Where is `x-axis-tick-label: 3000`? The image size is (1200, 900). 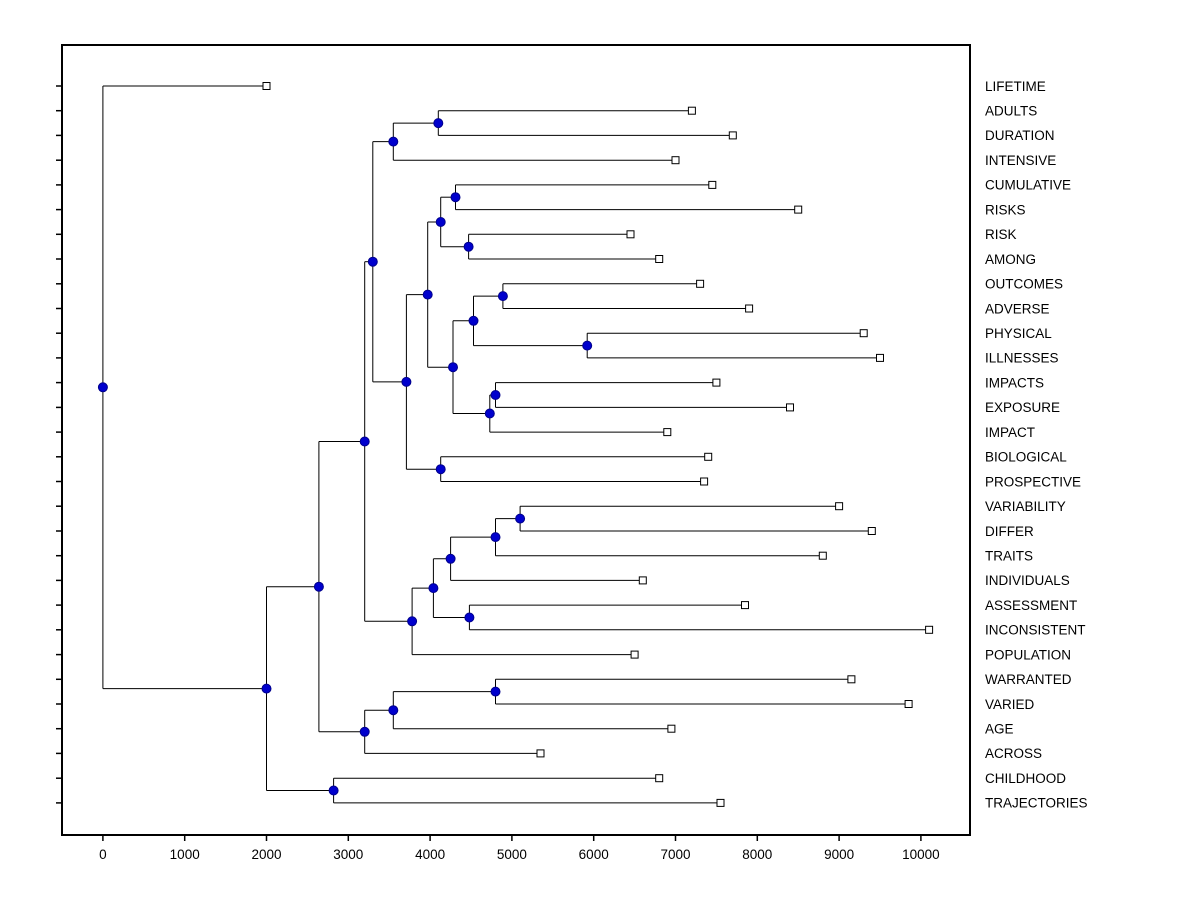
x-axis-tick-label: 3000 is located at coordinates (348, 854).